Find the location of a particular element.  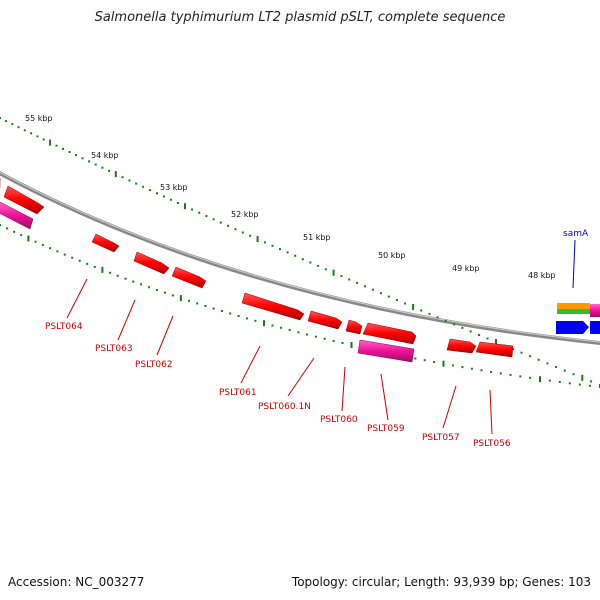

tick-label-54kbp: 54 kbp is located at coordinates (105, 155).